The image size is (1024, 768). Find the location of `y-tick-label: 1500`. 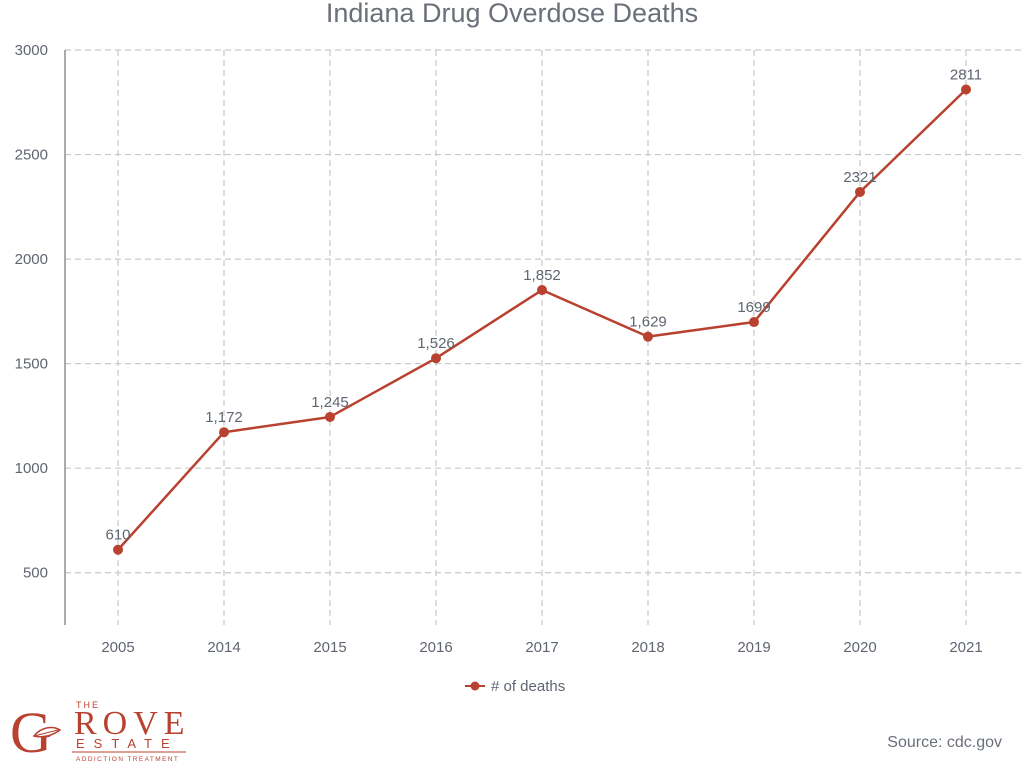

y-tick-label: 1500 is located at coordinates (31, 364).